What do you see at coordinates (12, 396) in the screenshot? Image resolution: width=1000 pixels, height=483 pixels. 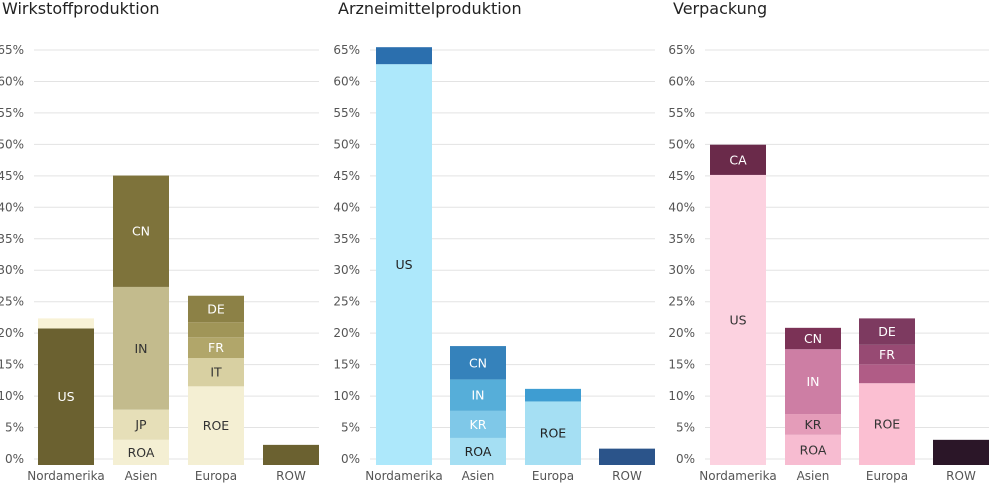 I see `y-tick-label: 10%` at bounding box center [12, 396].